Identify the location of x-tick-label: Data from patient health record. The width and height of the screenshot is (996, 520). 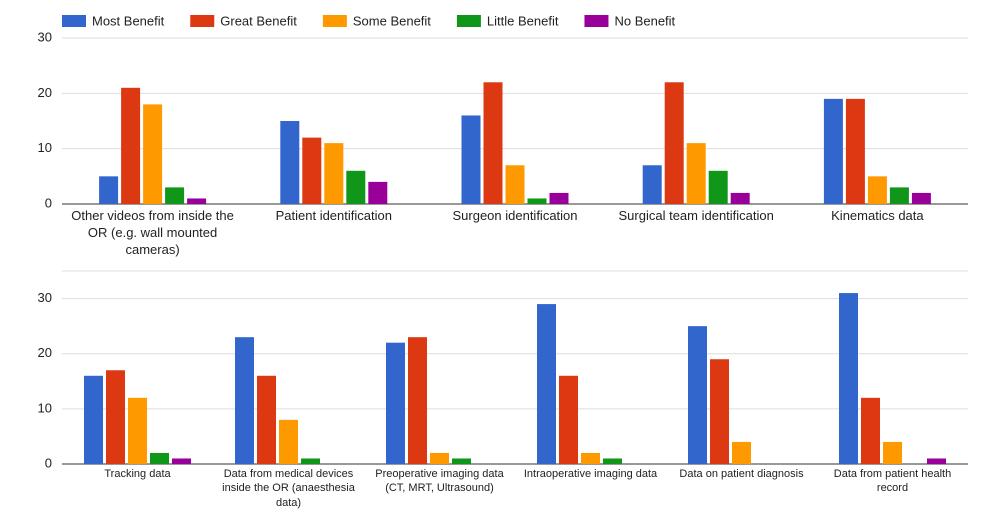
(892, 481).